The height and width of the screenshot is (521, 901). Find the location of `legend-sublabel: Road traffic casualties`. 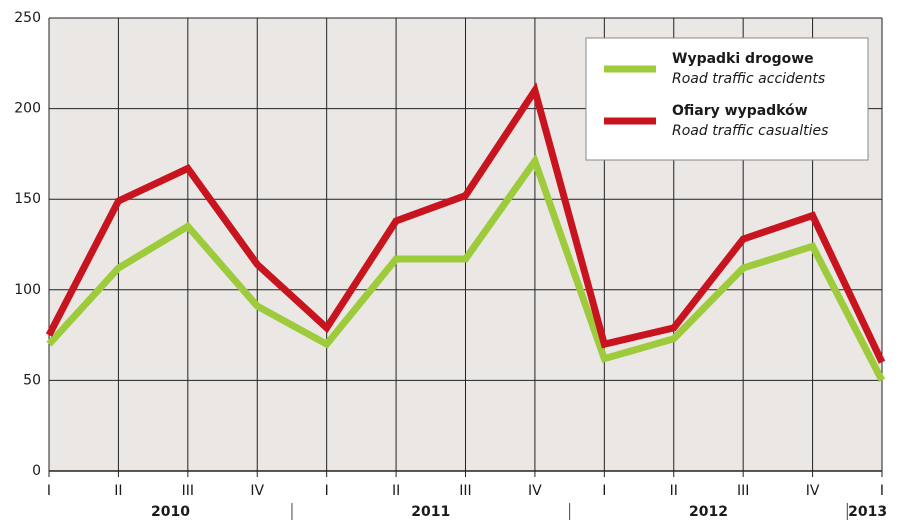

legend-sublabel: Road traffic casualties is located at coordinates (750, 131).